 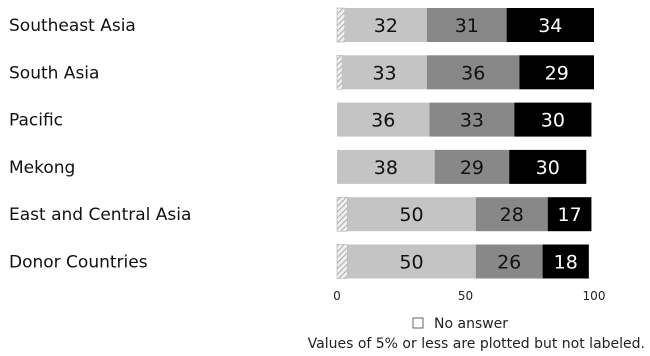 I want to click on bar-segment-mekong-s3, so click(x=548, y=166).